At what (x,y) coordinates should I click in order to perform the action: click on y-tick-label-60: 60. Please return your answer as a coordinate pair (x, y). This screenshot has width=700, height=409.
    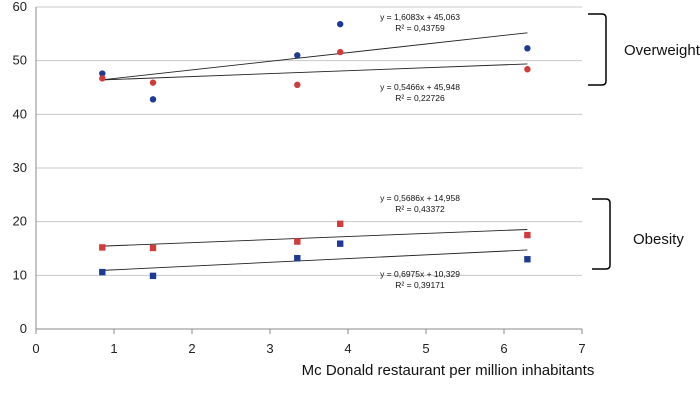
    Looking at the image, I should click on (20, 7).